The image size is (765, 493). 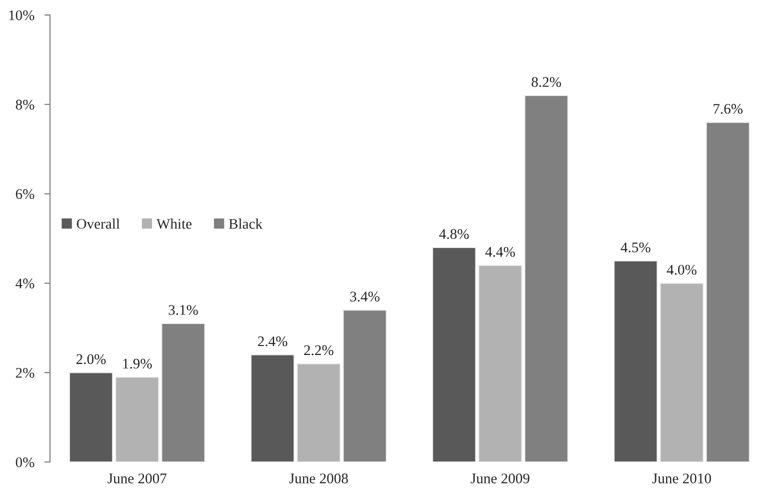 What do you see at coordinates (25, 373) in the screenshot?
I see `y-tick-label: 2%` at bounding box center [25, 373].